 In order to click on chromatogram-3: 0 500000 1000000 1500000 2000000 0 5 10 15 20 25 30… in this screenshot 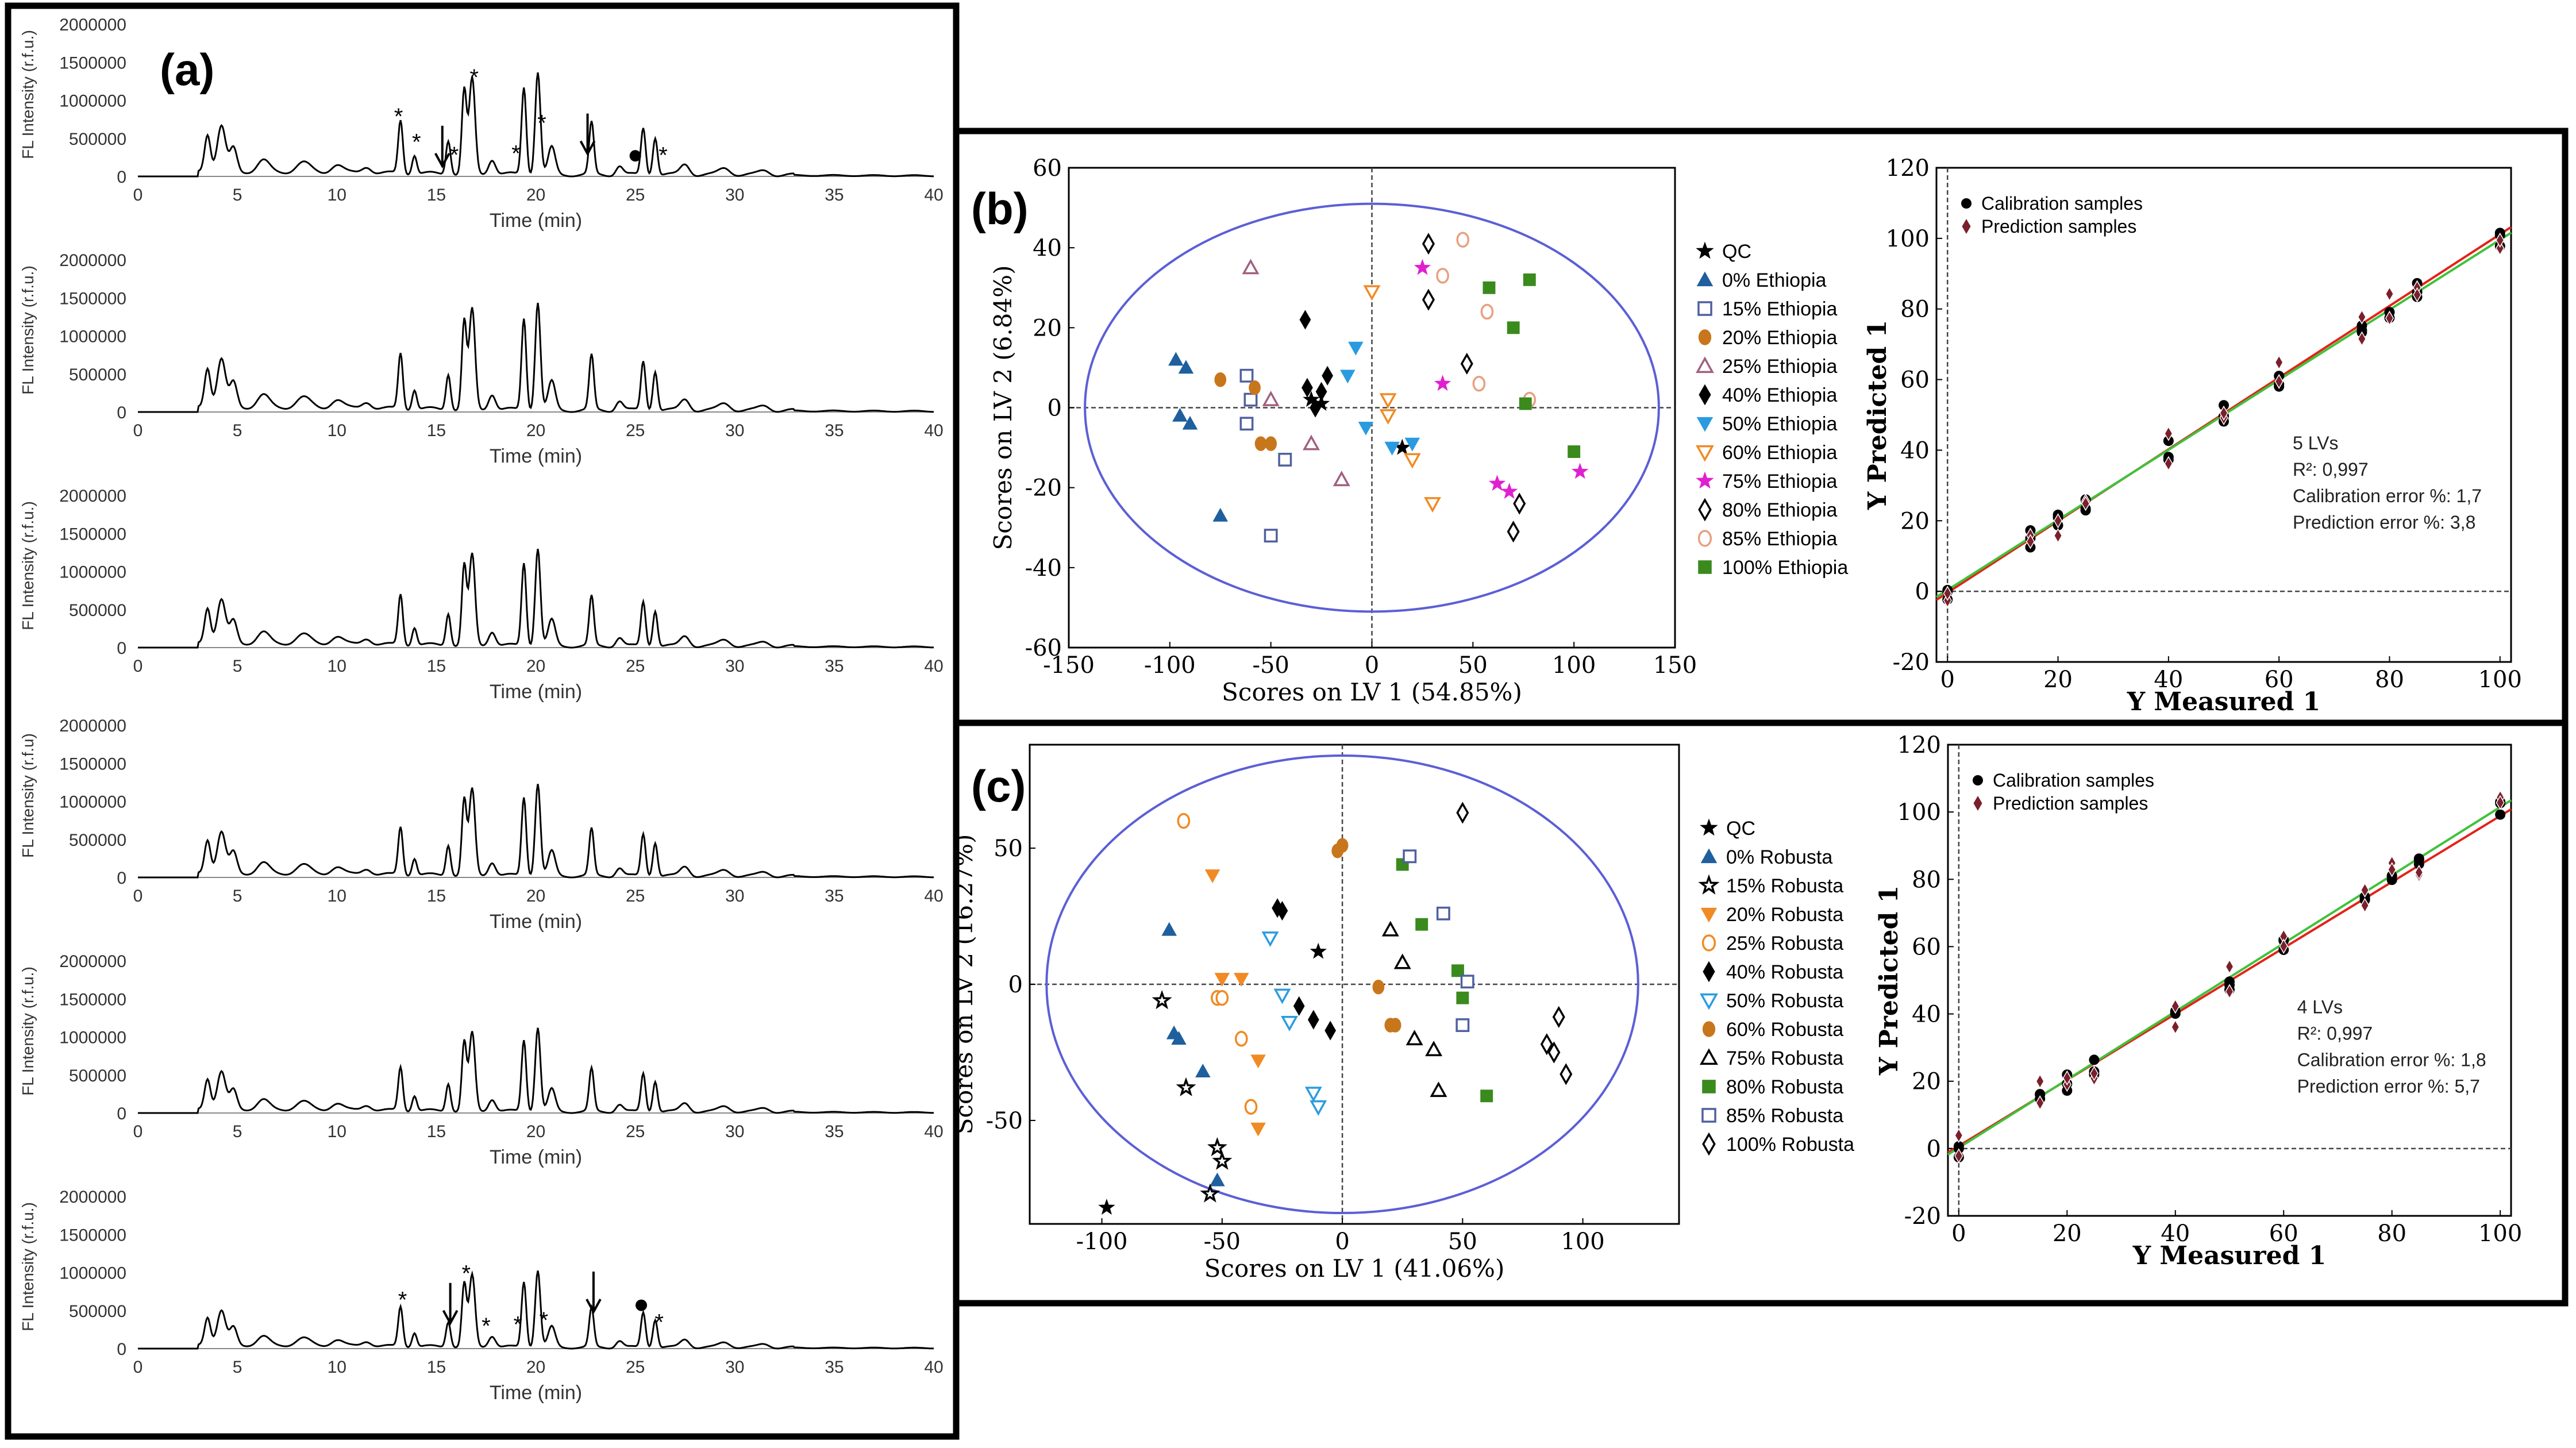, I will do `click(481, 595)`.